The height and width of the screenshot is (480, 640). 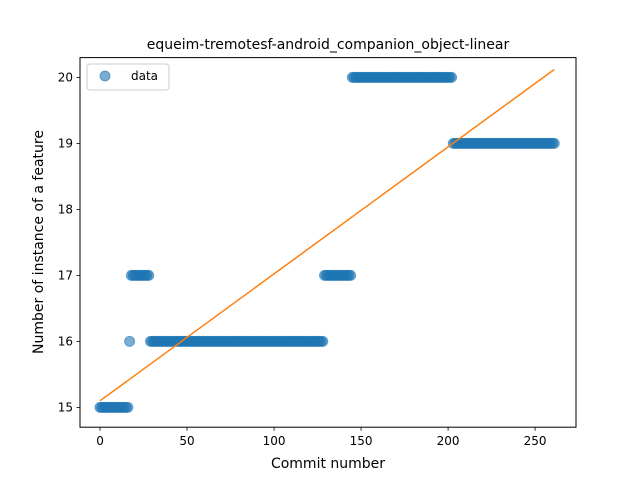 What do you see at coordinates (65, 209) in the screenshot?
I see `y-tick-label: 18` at bounding box center [65, 209].